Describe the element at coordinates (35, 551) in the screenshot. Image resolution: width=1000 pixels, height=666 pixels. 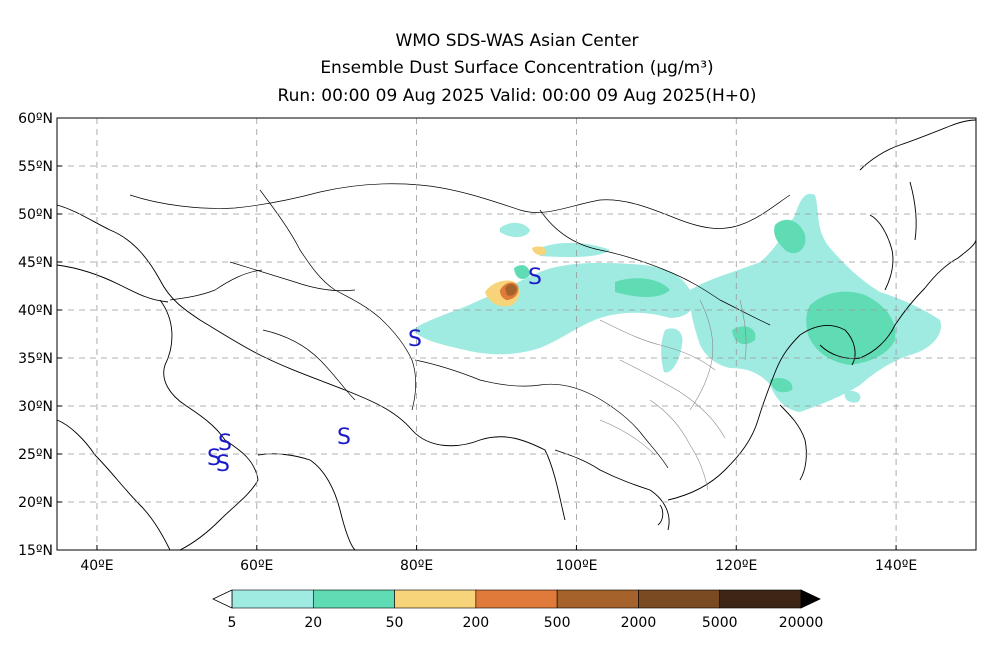
I see `lat-tick-label: 15ºN` at that location.